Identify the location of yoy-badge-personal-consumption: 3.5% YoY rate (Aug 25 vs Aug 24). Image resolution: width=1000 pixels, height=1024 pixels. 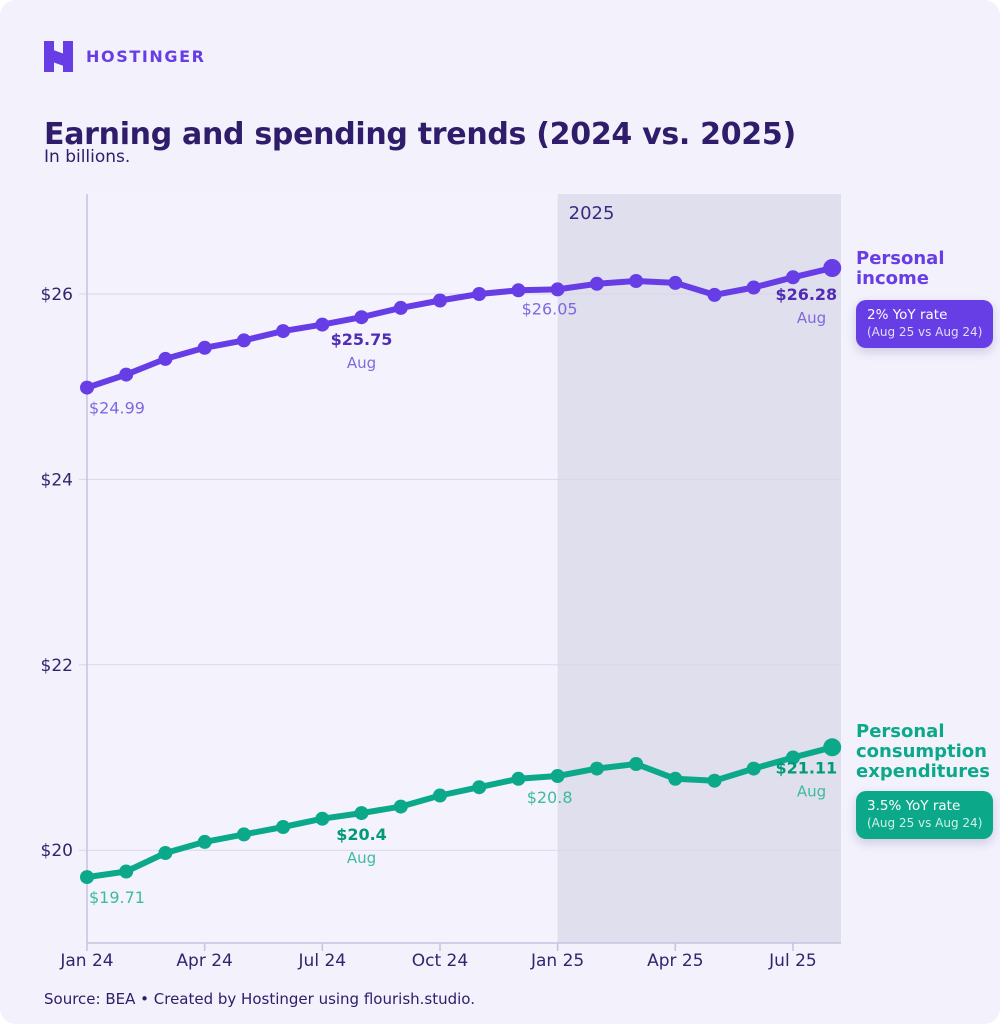
(925, 815).